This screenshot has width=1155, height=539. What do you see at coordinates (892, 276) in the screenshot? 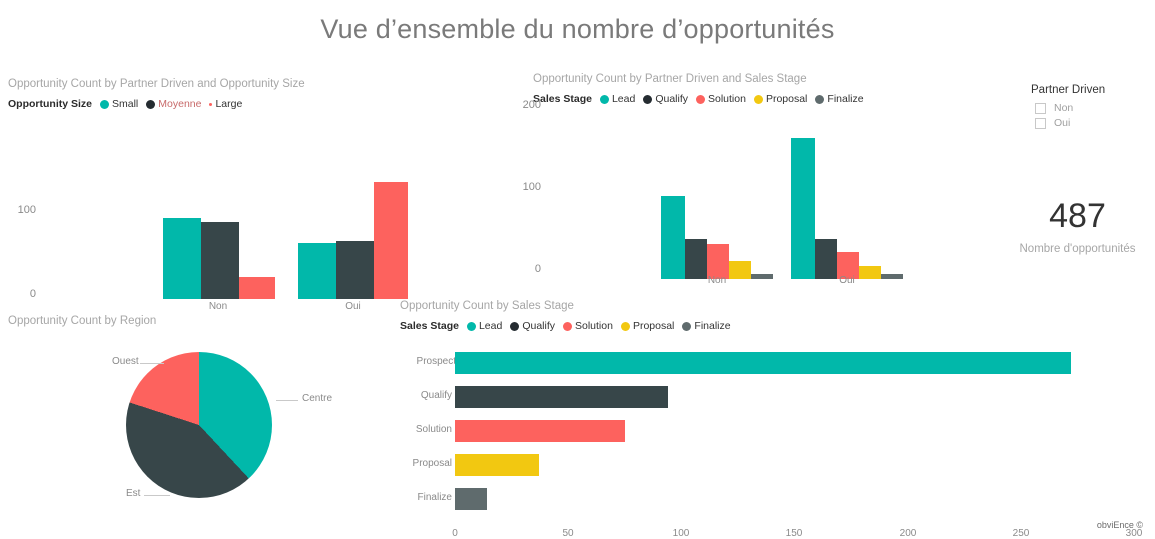
I see `bar-finalize-oui` at bounding box center [892, 276].